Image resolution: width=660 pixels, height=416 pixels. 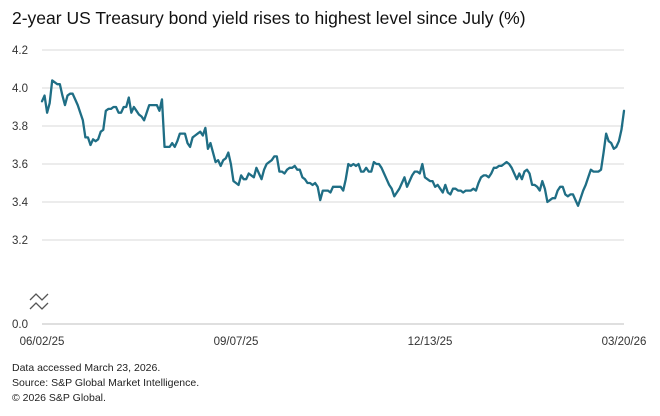 I want to click on source-note: Source: S&P Global Market Intelligence., so click(x=106, y=383).